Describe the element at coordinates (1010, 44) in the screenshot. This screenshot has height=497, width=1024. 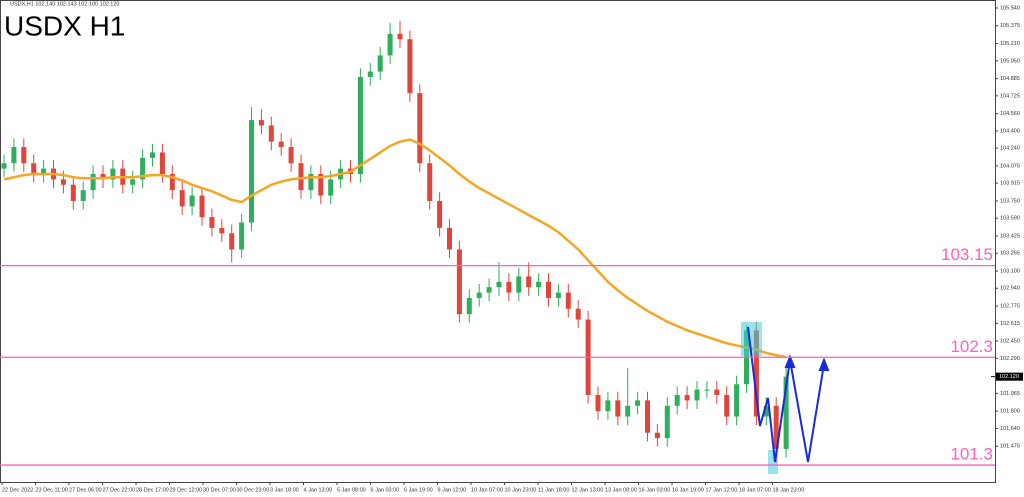
I see `y-tick-label: 105.210` at that location.